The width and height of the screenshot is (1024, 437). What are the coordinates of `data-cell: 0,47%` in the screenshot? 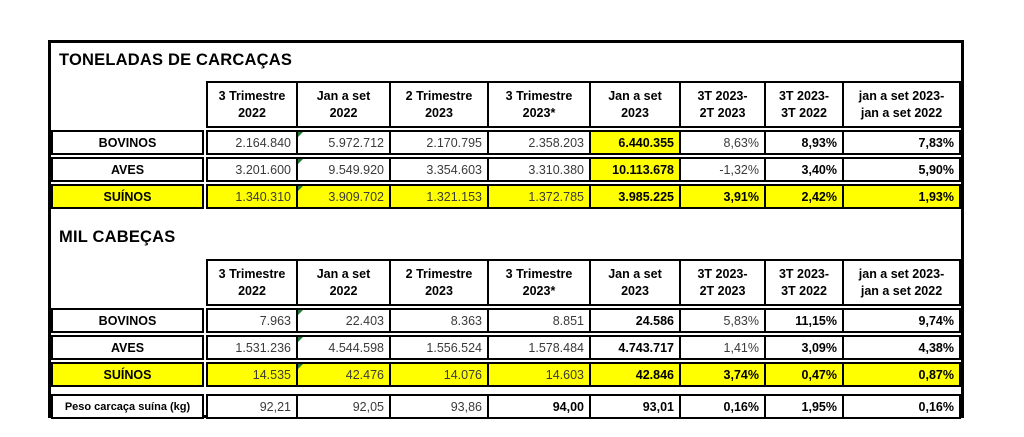 It's located at (805, 374).